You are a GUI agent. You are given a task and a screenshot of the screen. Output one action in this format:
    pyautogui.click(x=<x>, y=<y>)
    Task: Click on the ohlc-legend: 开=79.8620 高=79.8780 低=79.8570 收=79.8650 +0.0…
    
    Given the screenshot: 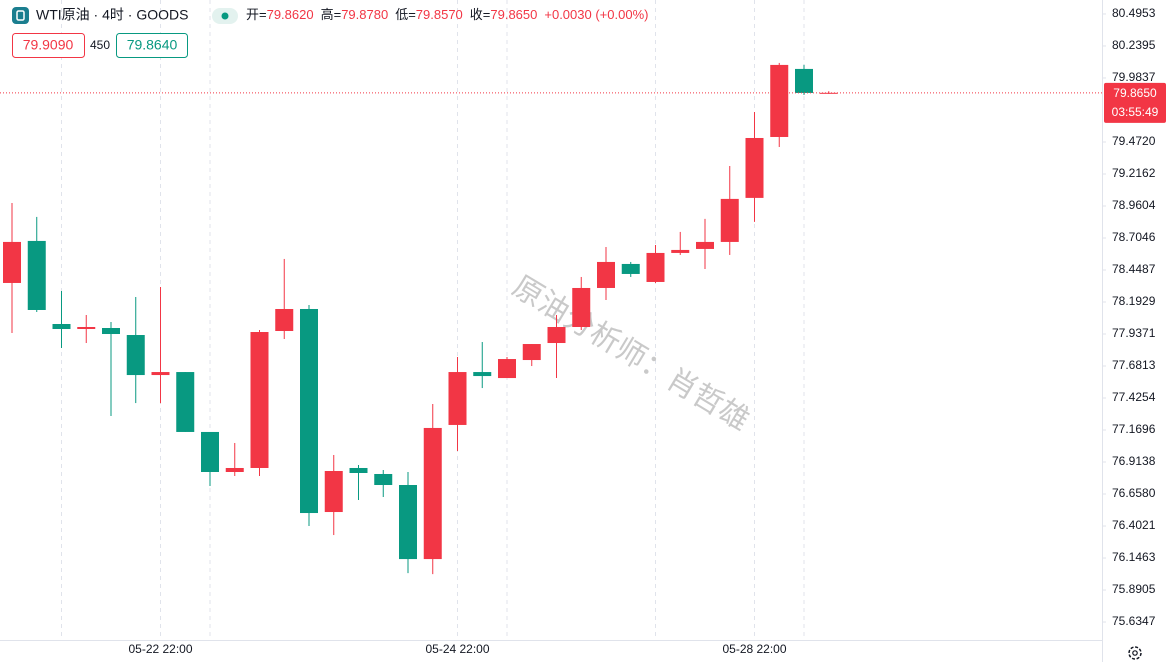 What is the action you would take?
    pyautogui.click(x=447, y=14)
    